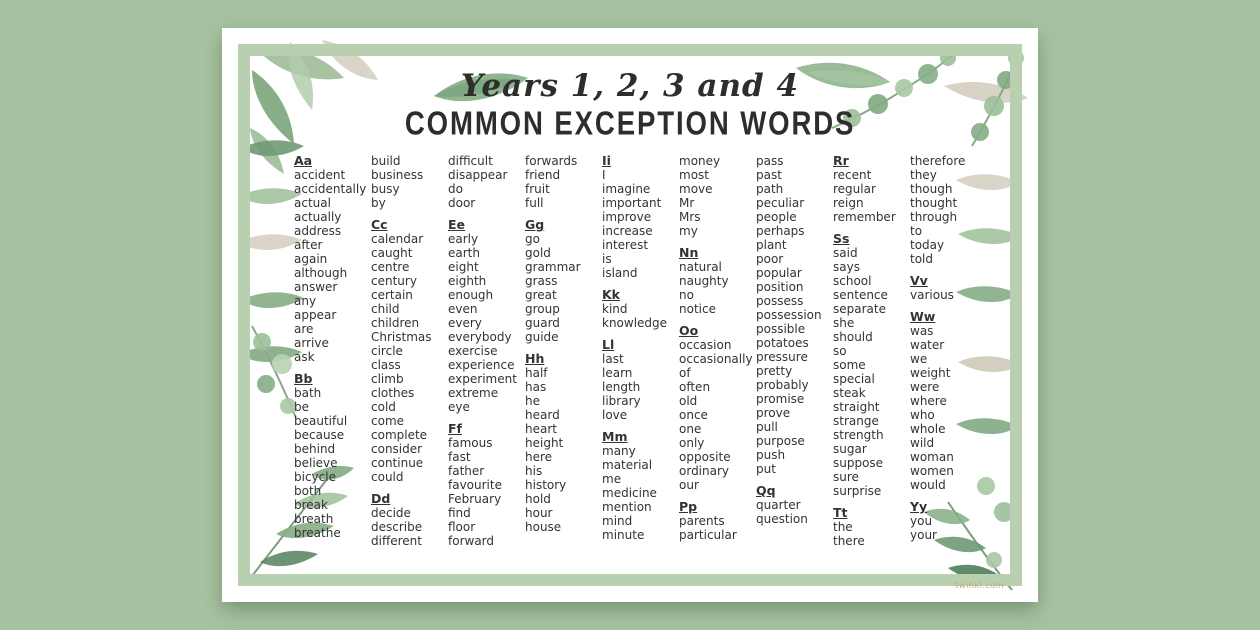 The width and height of the screenshot is (1260, 630). What do you see at coordinates (623, 535) in the screenshot?
I see `word: minute` at bounding box center [623, 535].